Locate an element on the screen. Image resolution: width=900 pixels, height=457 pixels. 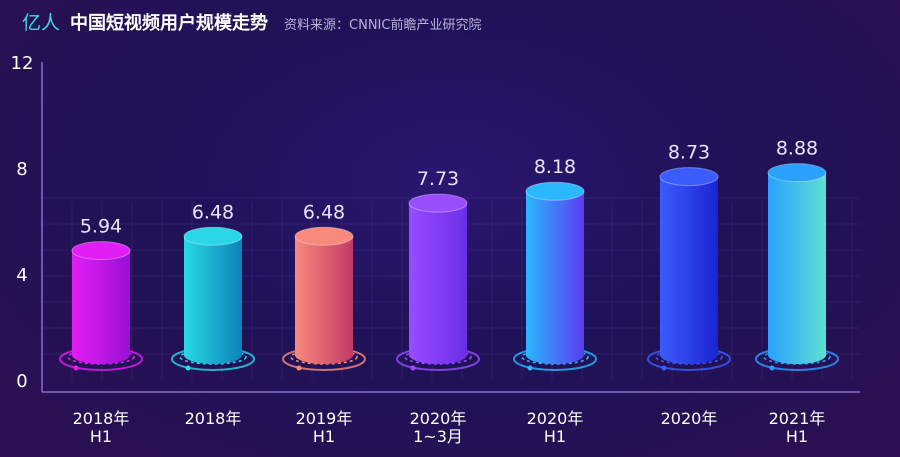
data-source: 资料来源：CNNIC前瞻产业研究院 is located at coordinates (383, 25).